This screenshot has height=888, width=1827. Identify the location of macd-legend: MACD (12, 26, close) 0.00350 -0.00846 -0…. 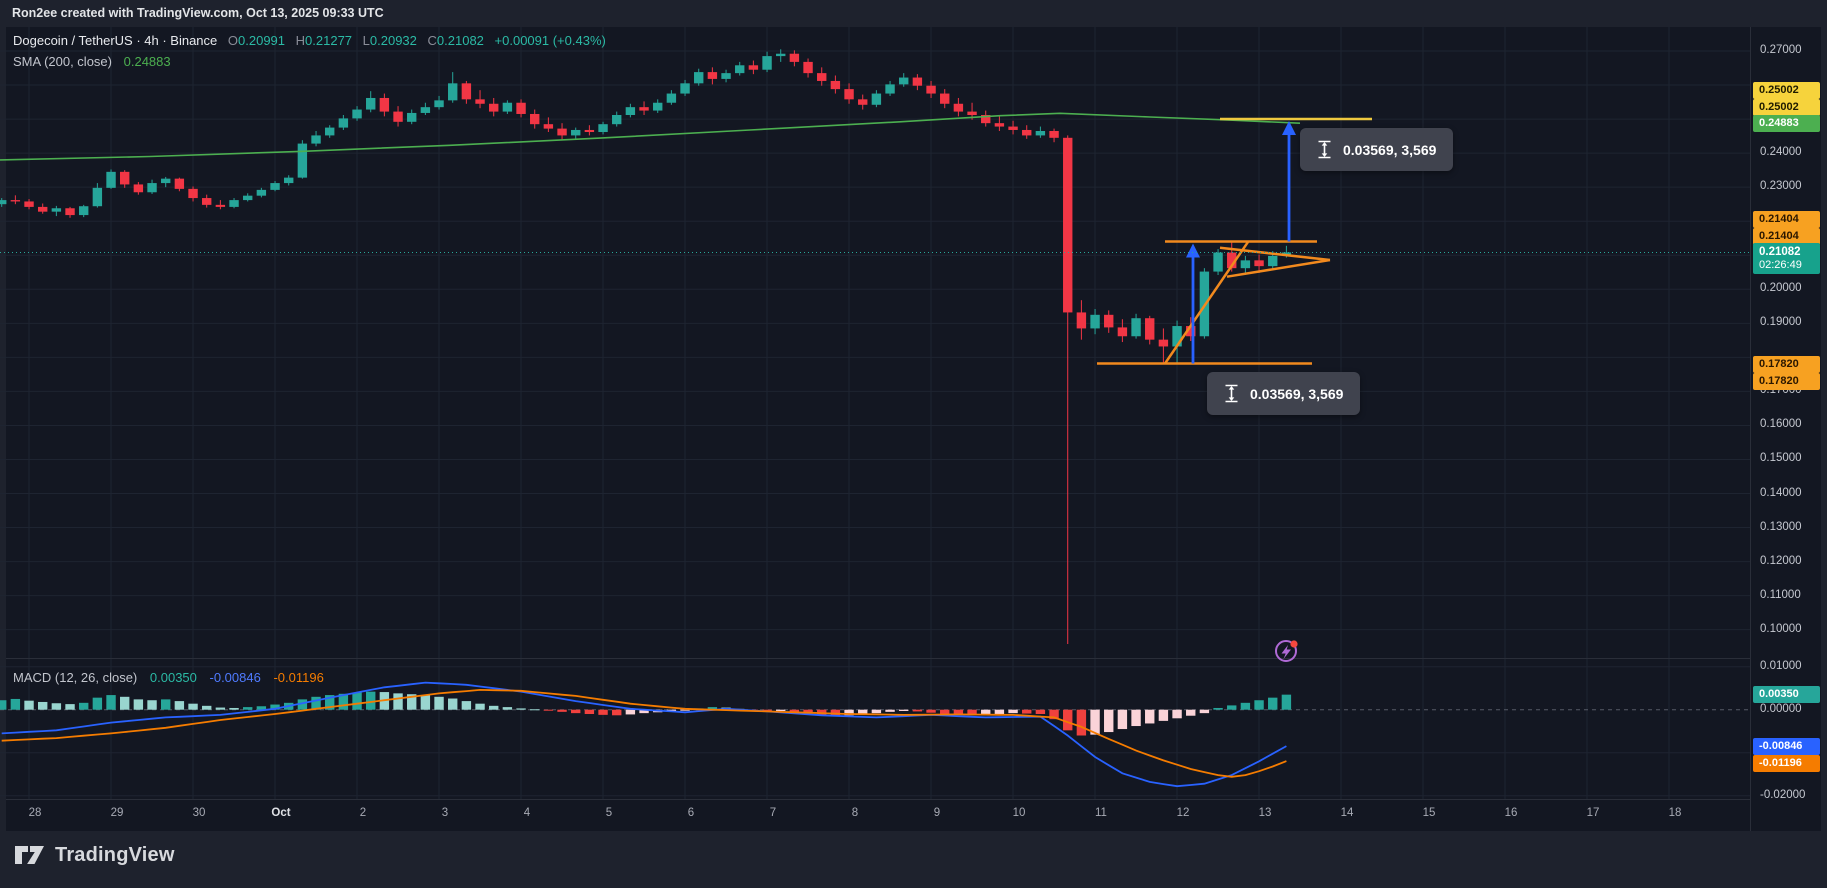
(168, 677).